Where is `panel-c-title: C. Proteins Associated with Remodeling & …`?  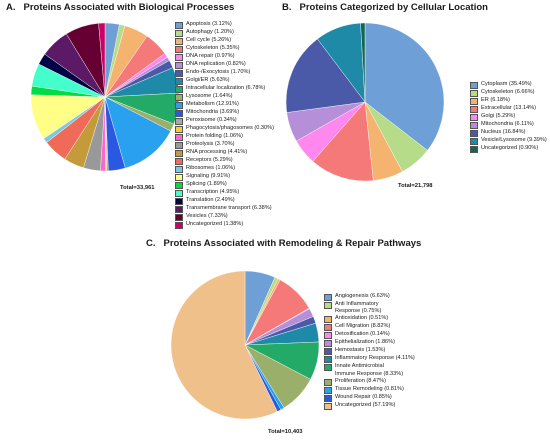
panel-c-title: C. Proteins Associated with Remodeling & … is located at coordinates (283, 243).